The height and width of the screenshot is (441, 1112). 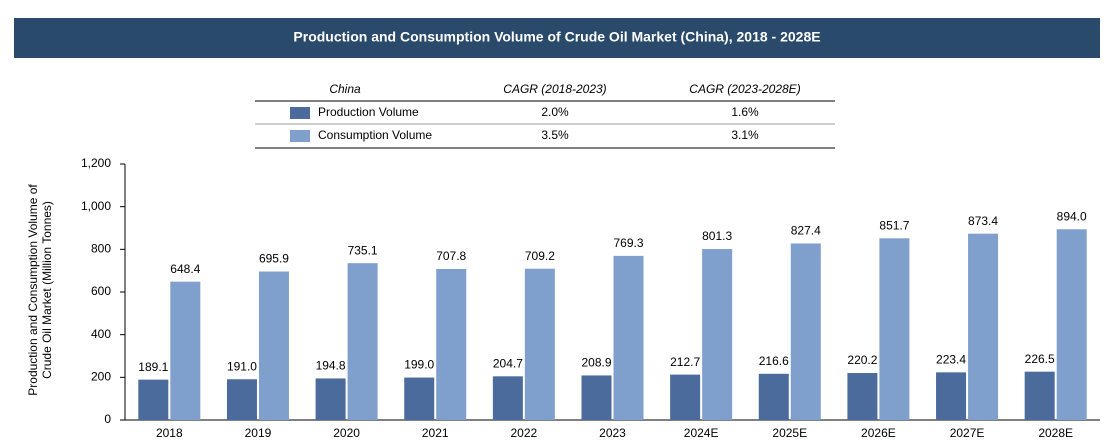 What do you see at coordinates (331, 366) in the screenshot?
I see `value-label: 194.8` at bounding box center [331, 366].